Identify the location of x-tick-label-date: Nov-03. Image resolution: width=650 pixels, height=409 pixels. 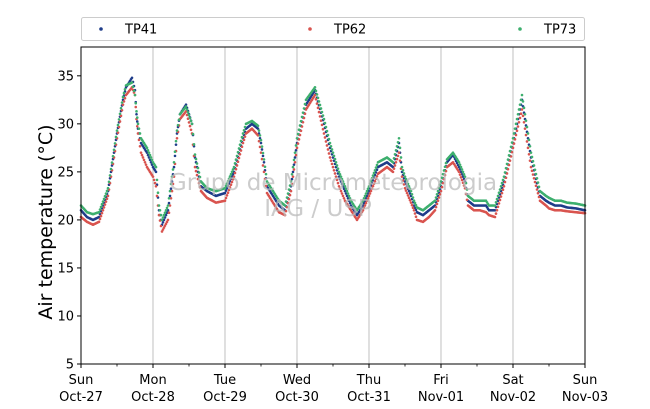
(585, 397).